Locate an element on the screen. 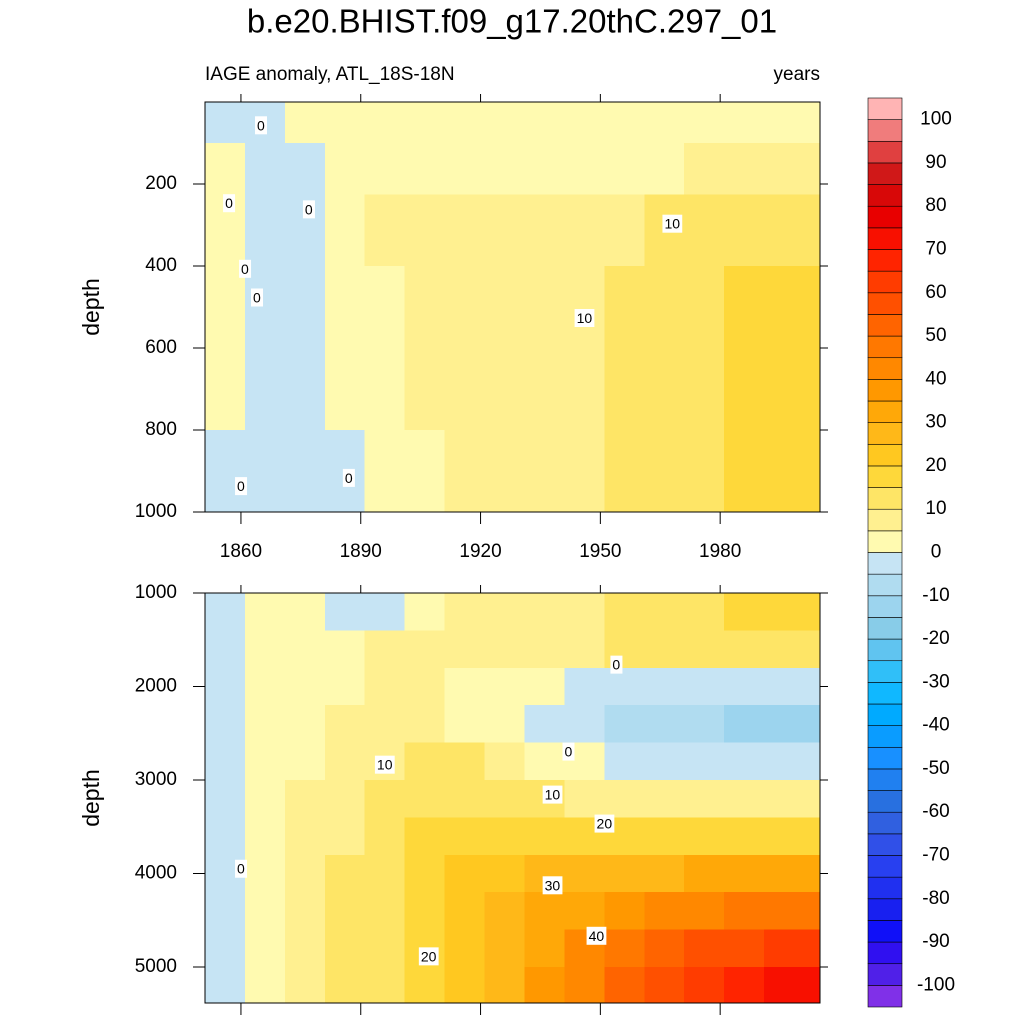 Image resolution: width=1024 pixels, height=1024 pixels. y-axis-label: depth is located at coordinates (91, 798).